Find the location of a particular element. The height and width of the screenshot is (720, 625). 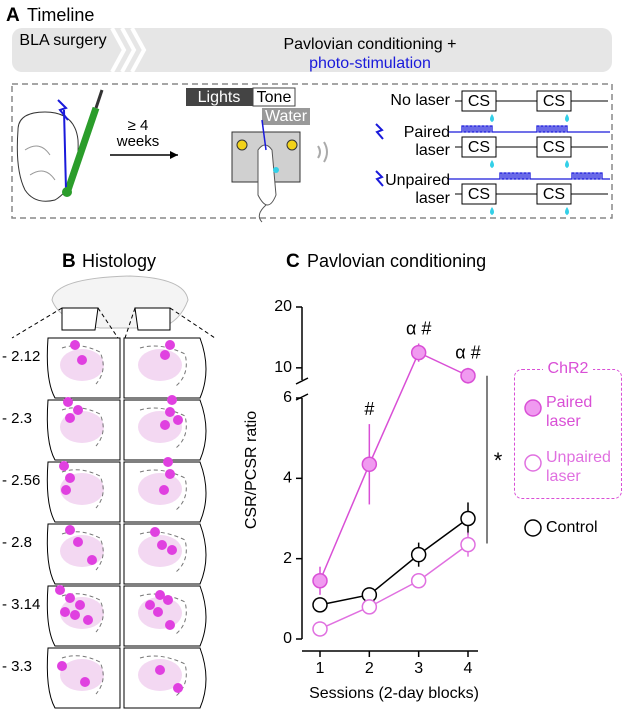

legend-title: ChR2 is located at coordinates (568, 369).